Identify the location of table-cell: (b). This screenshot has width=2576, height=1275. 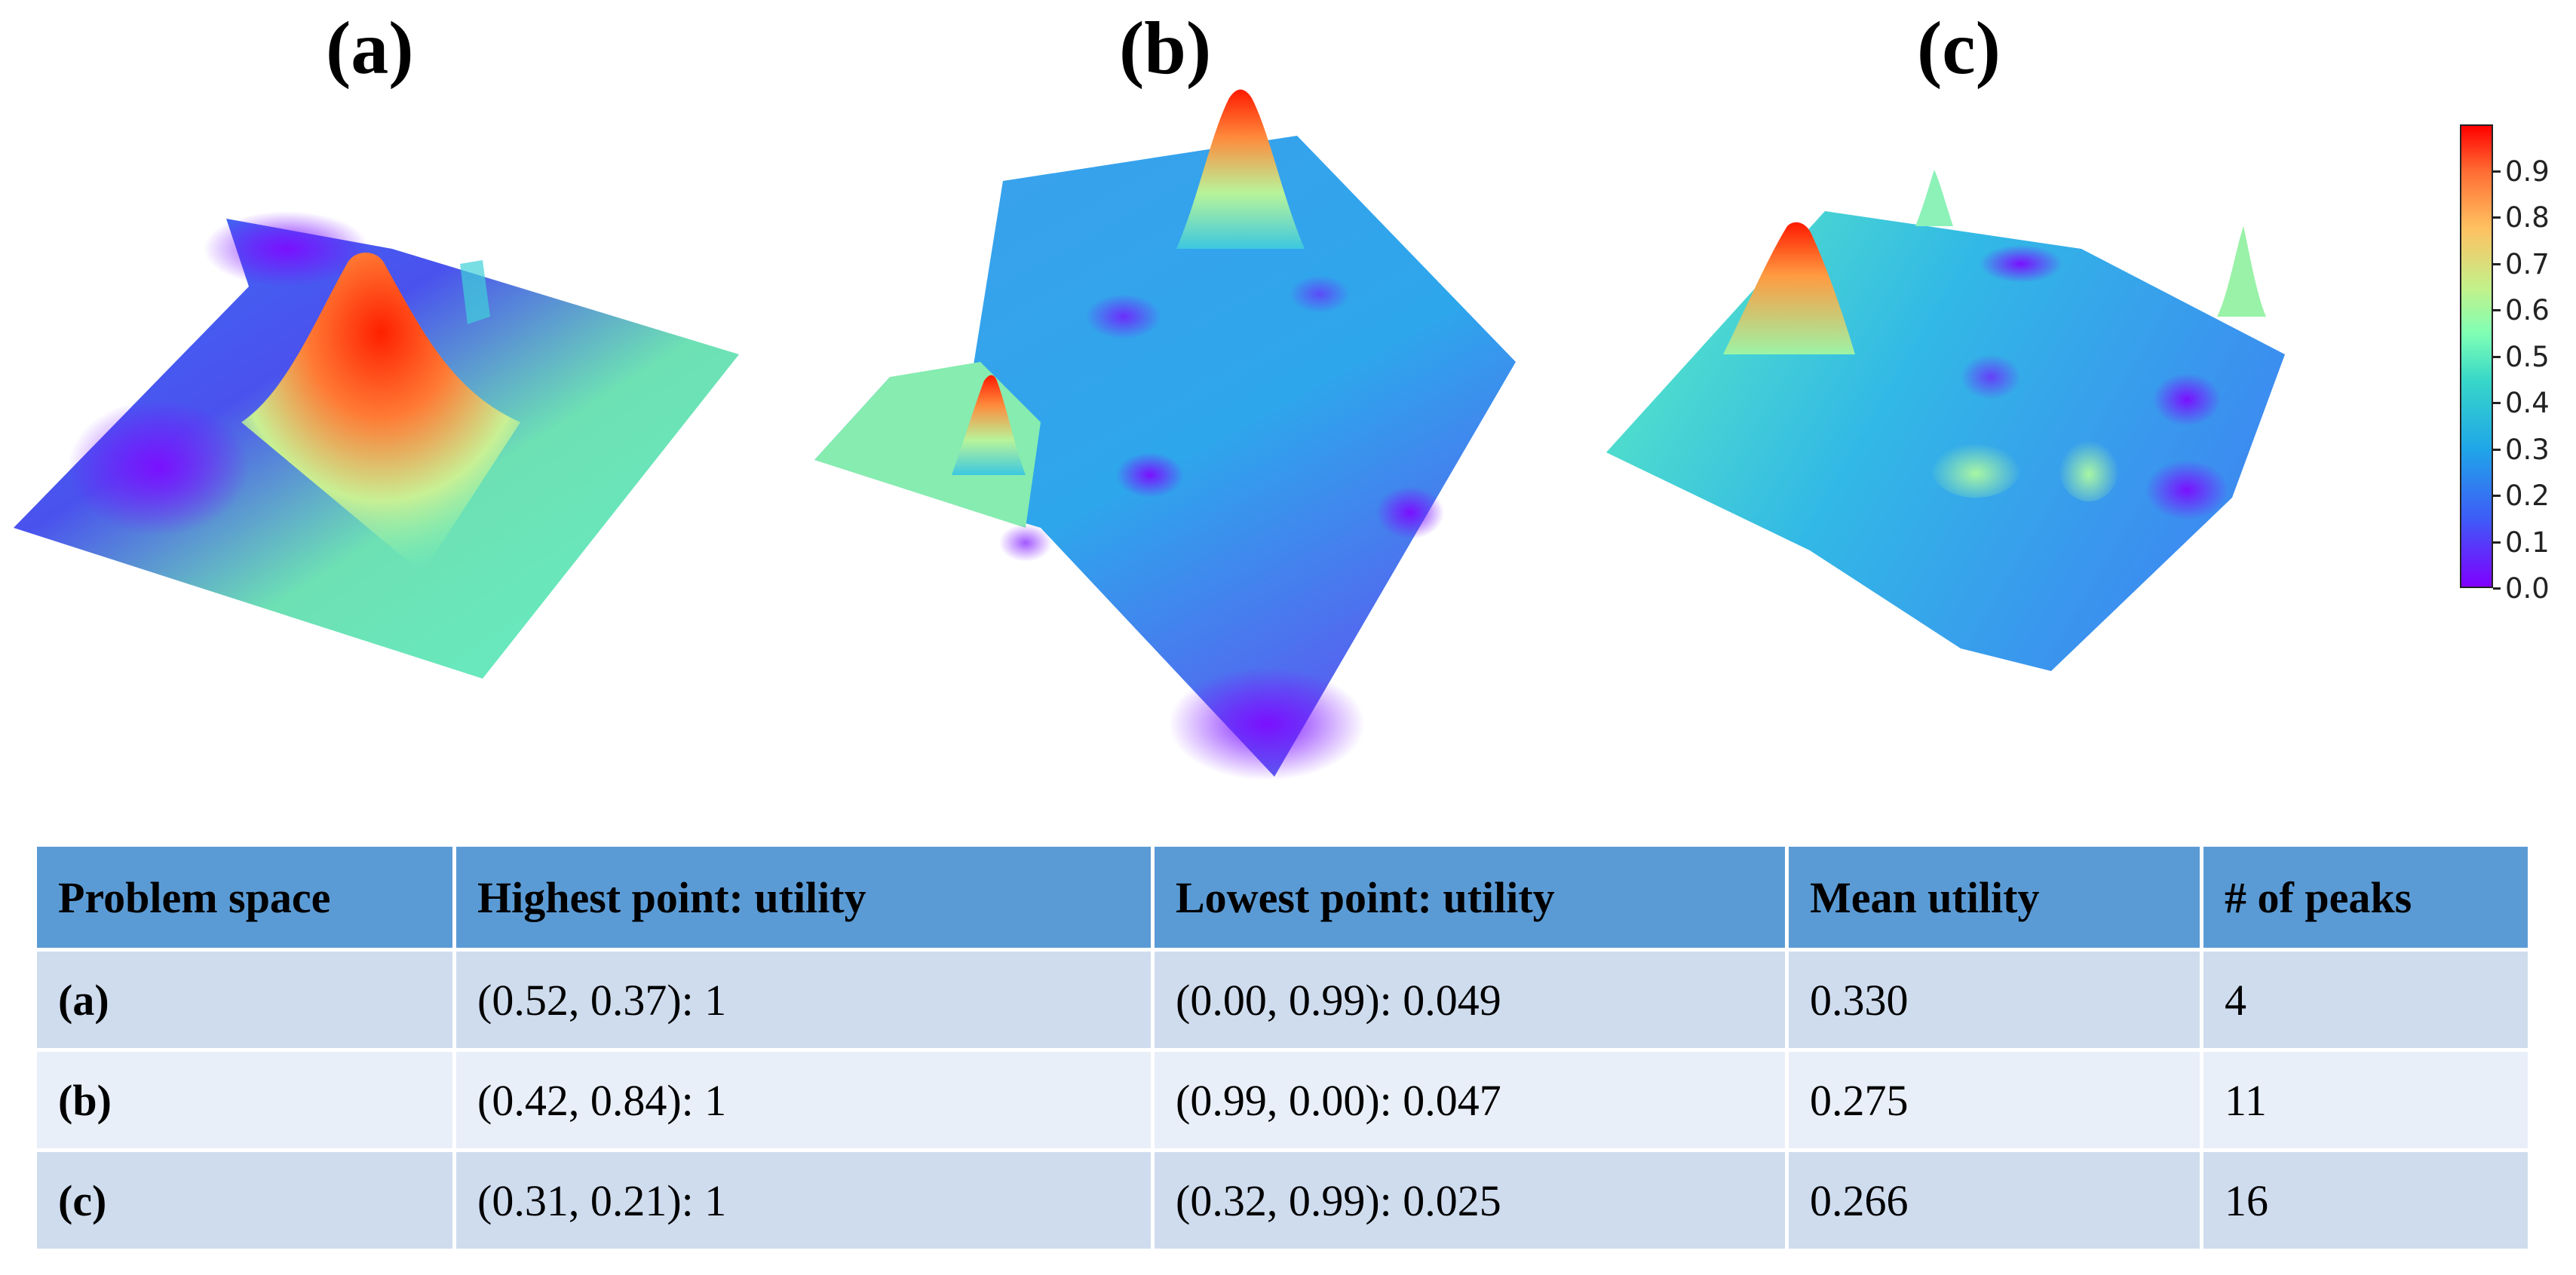
(244, 1100).